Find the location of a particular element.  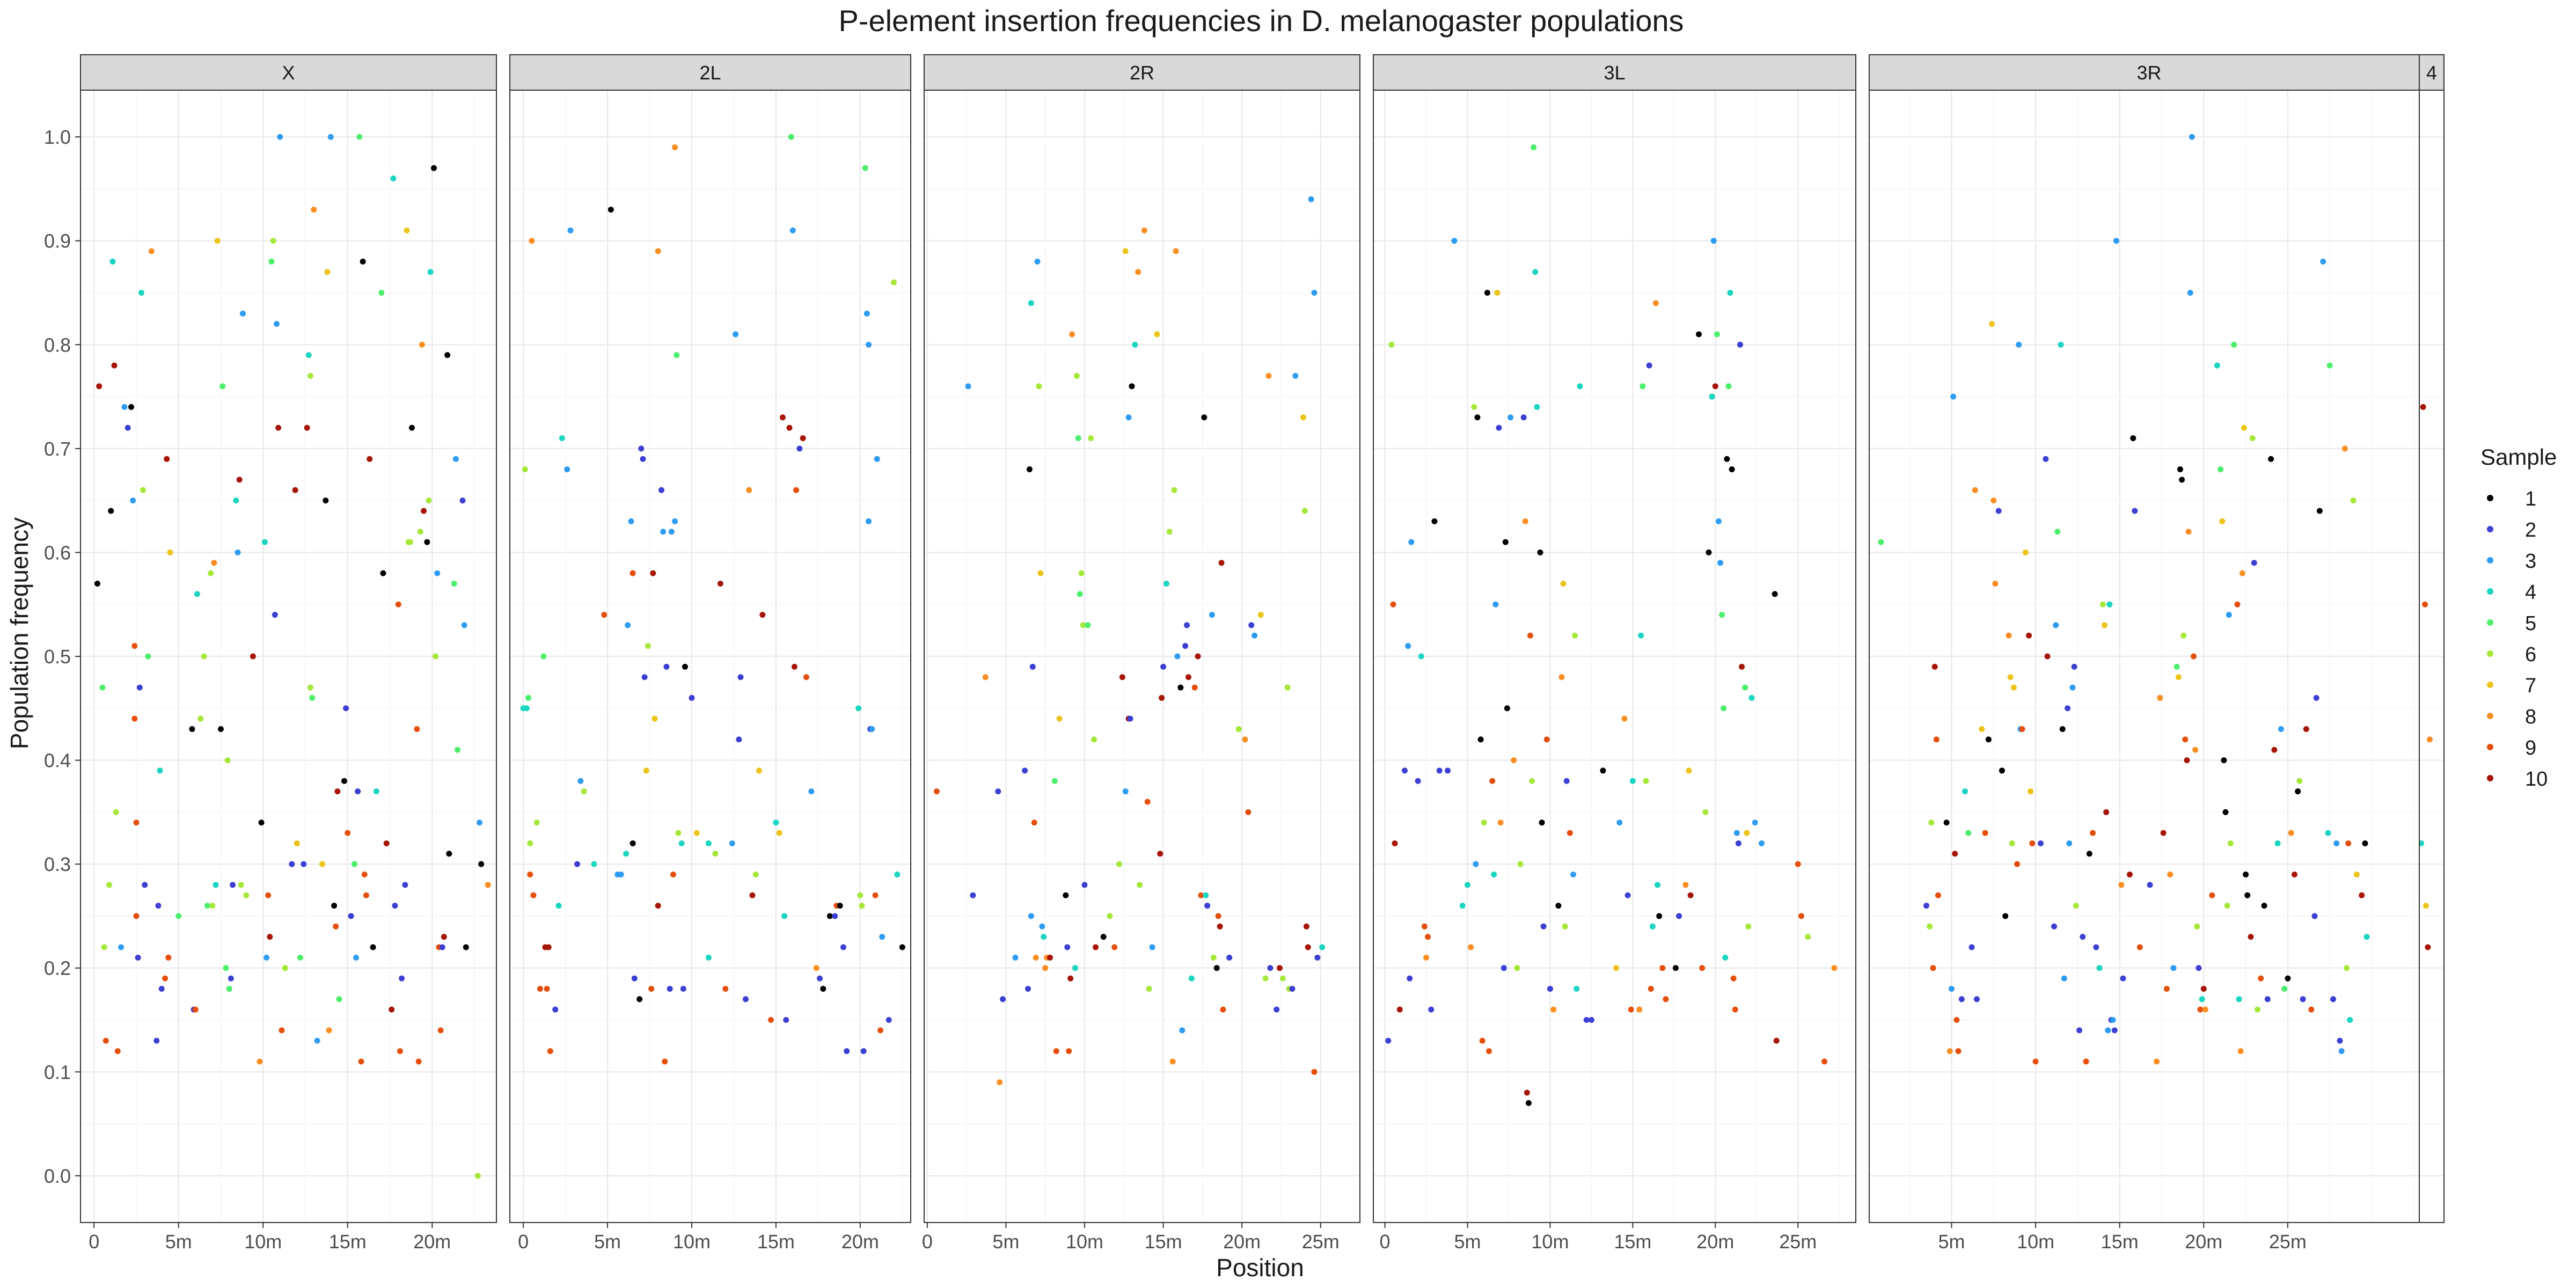

legend-label-4: 4 is located at coordinates (2530, 592).